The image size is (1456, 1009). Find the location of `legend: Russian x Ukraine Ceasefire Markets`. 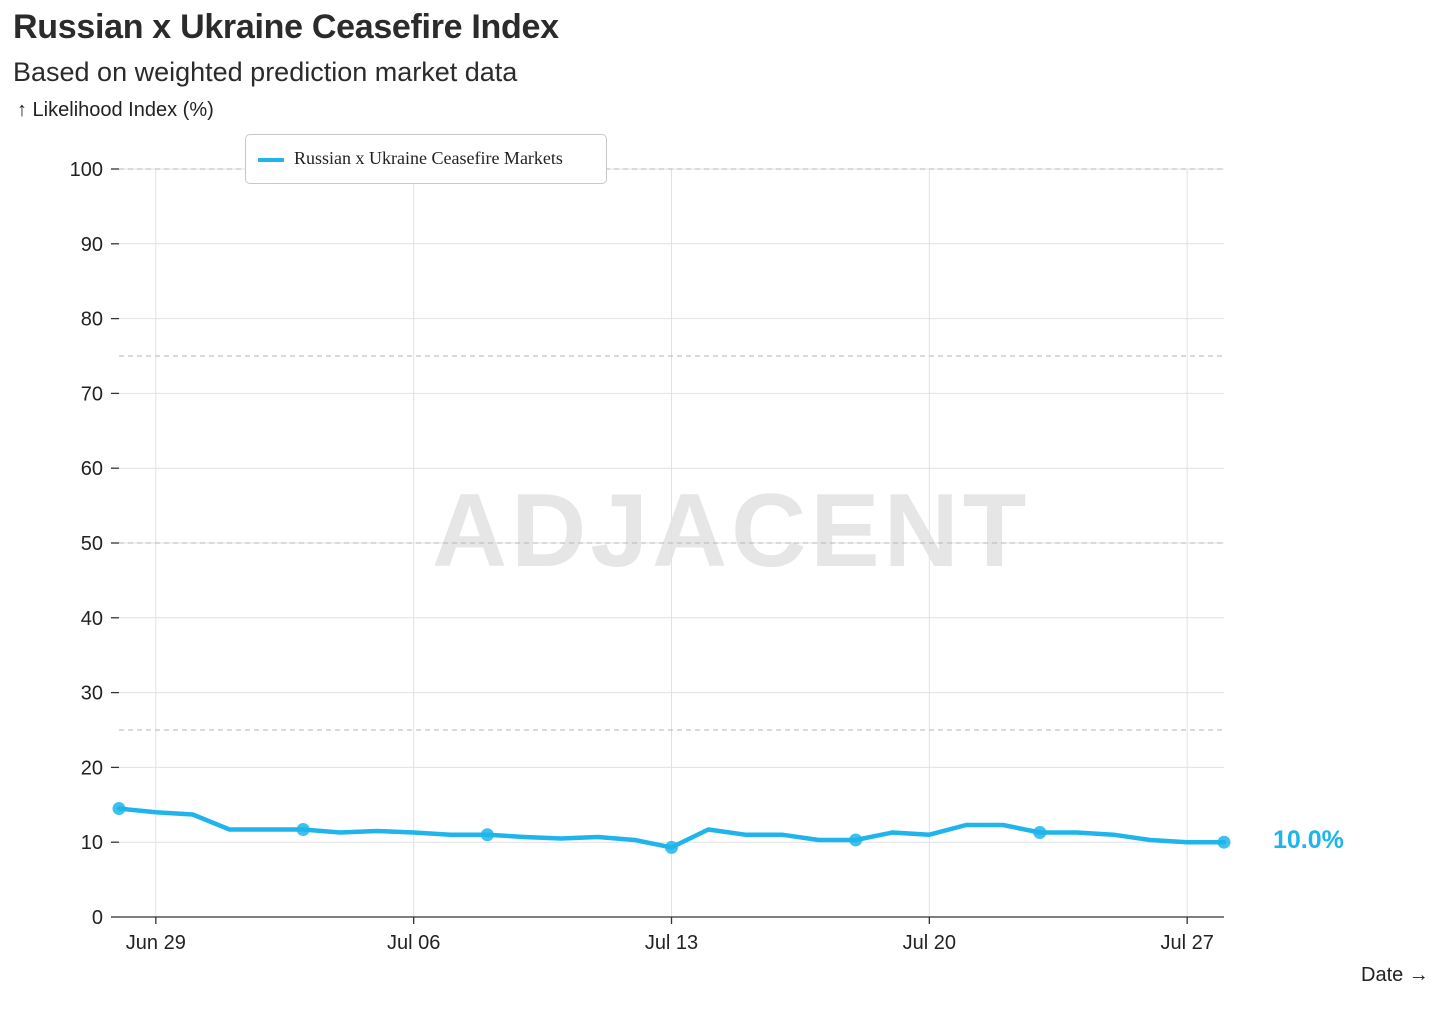

legend: Russian x Ukraine Ceasefire Markets is located at coordinates (426, 159).